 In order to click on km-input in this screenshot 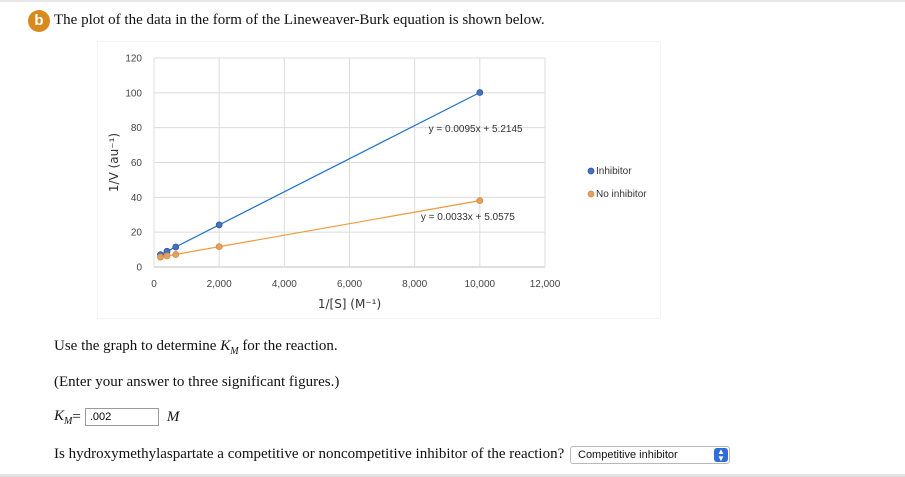, I will do `click(121, 417)`.